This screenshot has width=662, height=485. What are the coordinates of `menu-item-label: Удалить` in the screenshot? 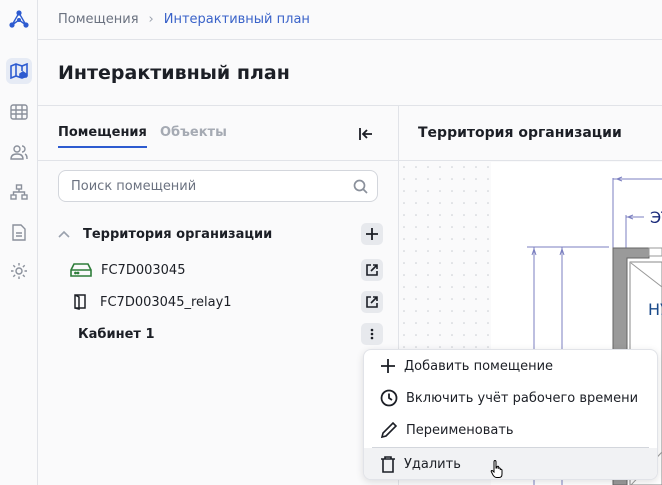 It's located at (432, 464).